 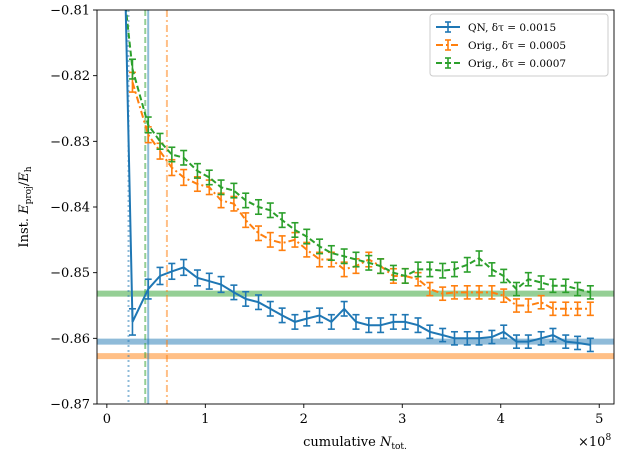 What do you see at coordinates (147, 207) in the screenshot?
I see `reference-vlines` at bounding box center [147, 207].